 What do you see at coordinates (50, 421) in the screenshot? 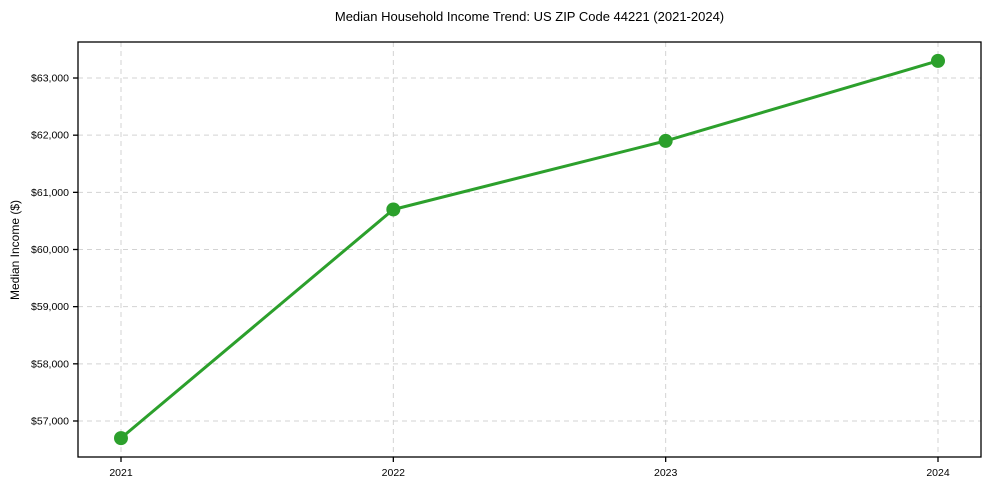
I see `y-tick-label: $57,000` at bounding box center [50, 421].